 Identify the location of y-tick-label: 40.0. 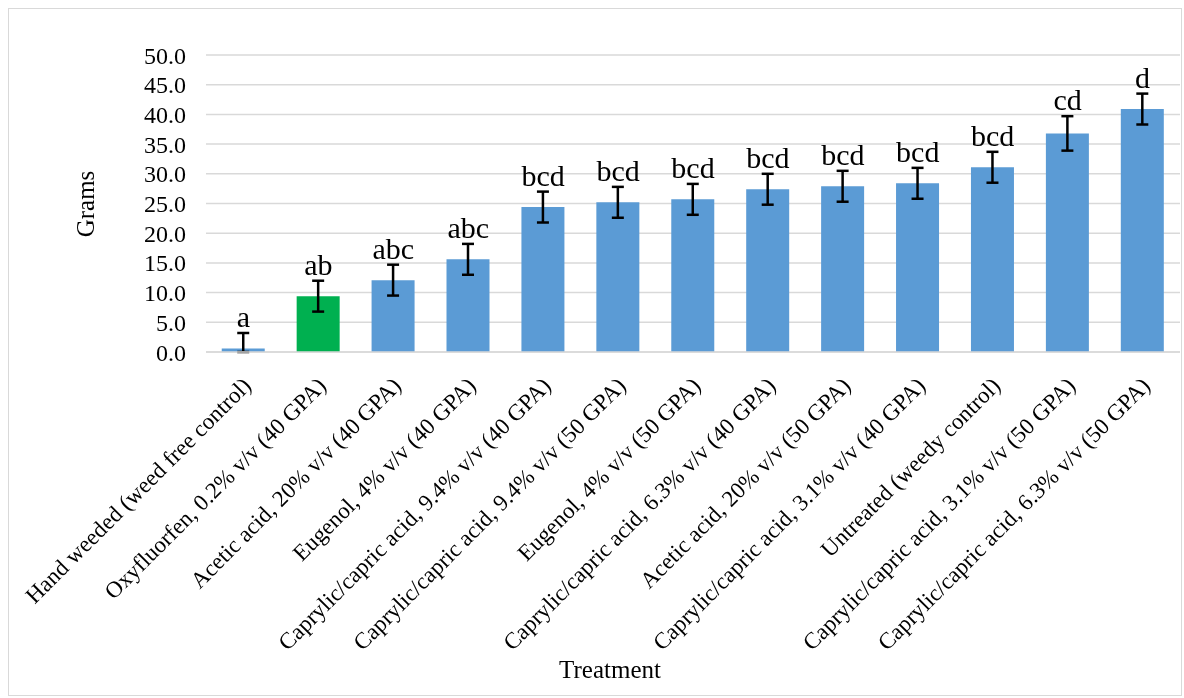
(165, 114).